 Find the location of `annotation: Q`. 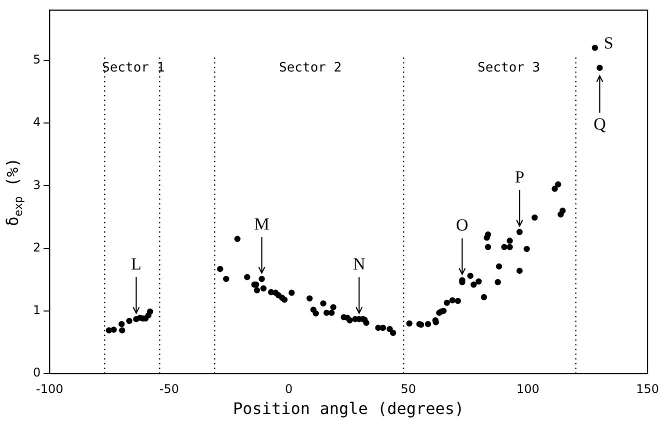

annotation: Q is located at coordinates (600, 124).